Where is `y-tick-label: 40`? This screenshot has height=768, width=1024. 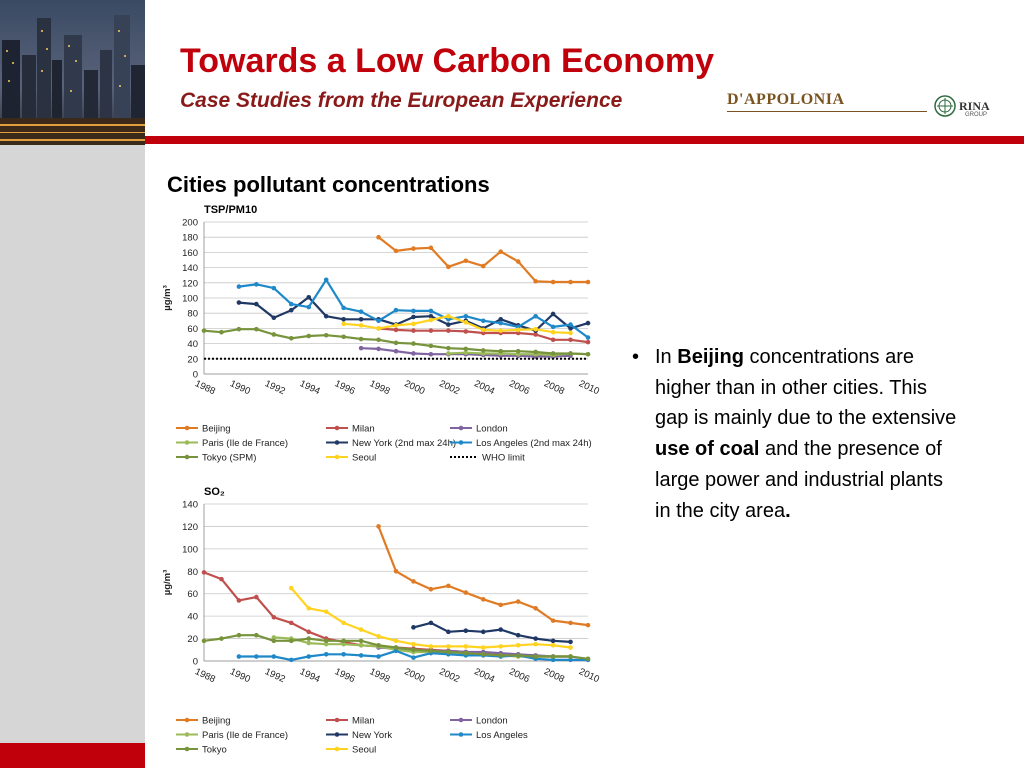
y-tick-label: 40 is located at coordinates (192, 617).